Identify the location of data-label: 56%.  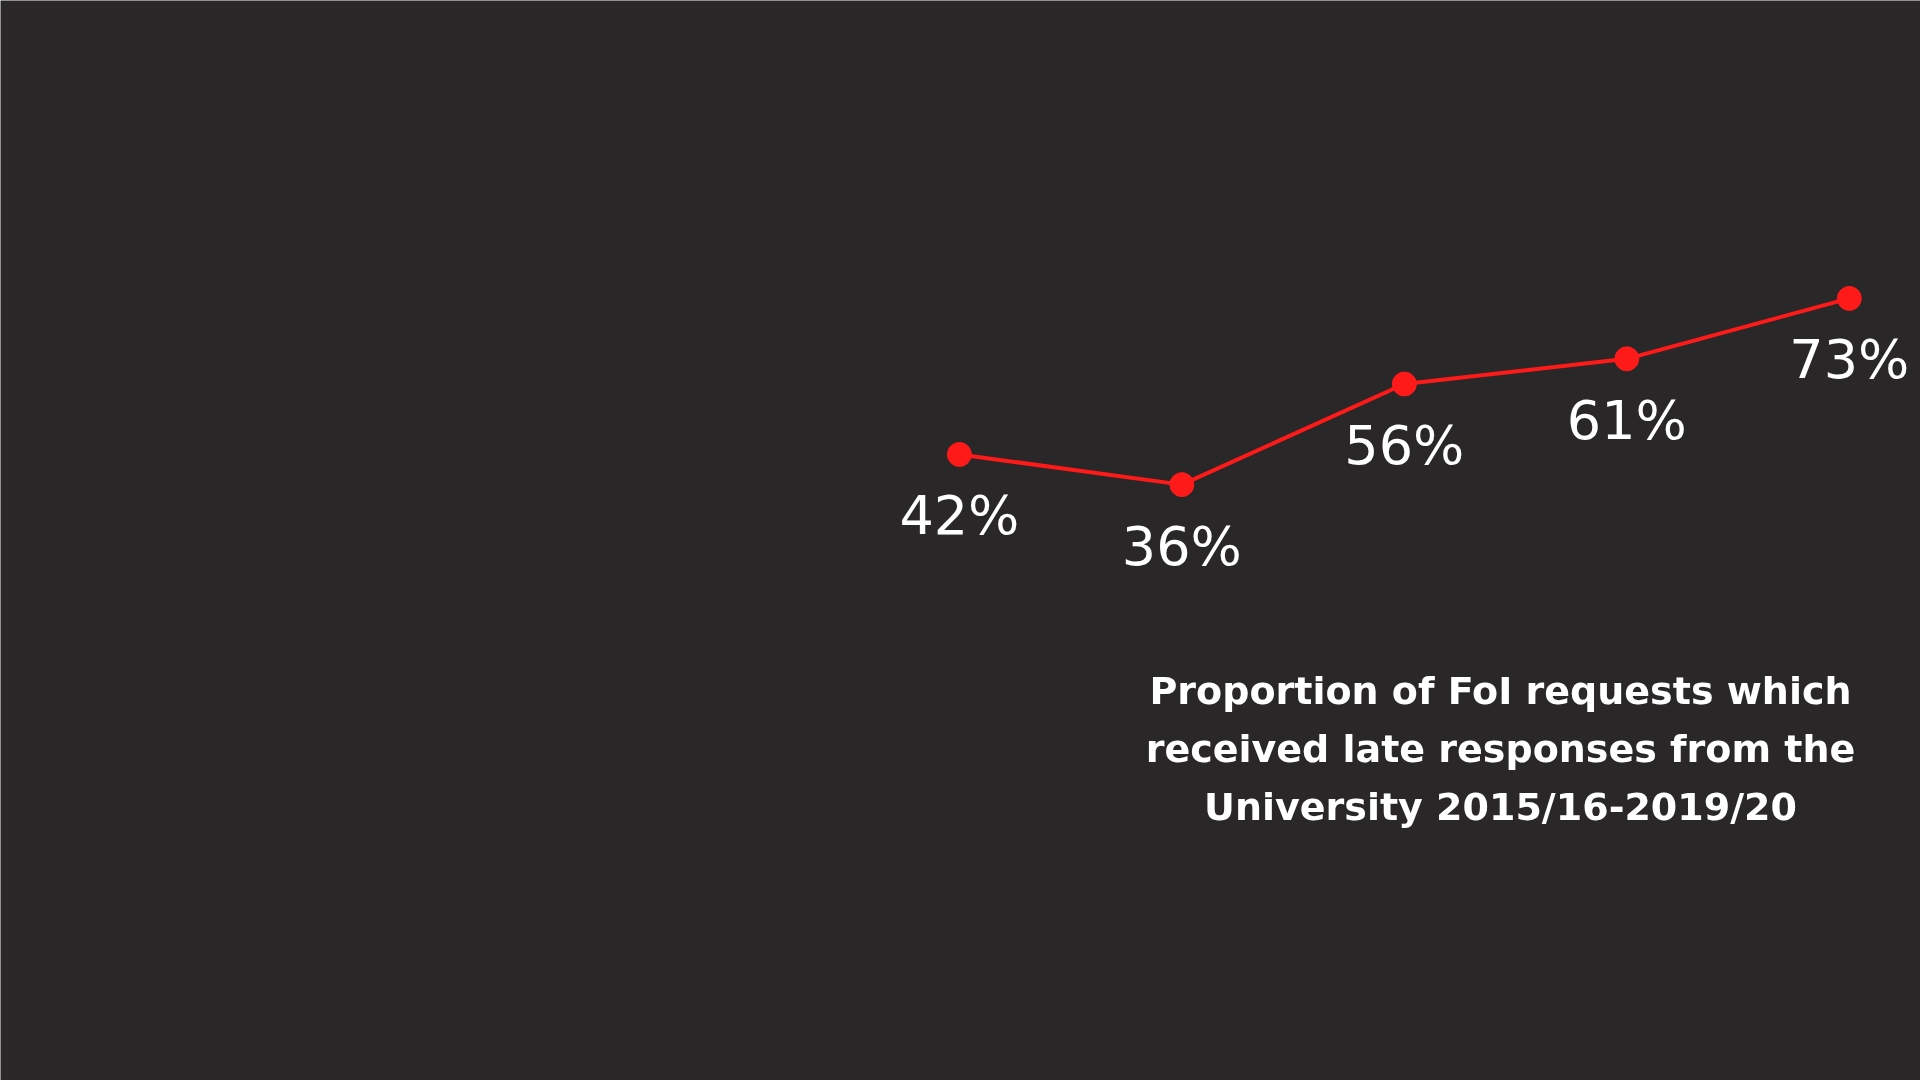
(1404, 445).